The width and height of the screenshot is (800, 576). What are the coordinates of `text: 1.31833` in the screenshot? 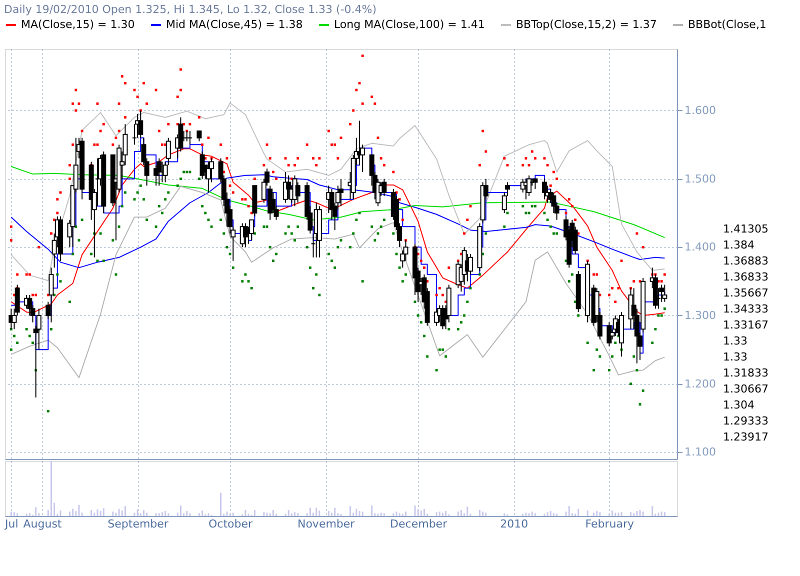 It's located at (745, 373).